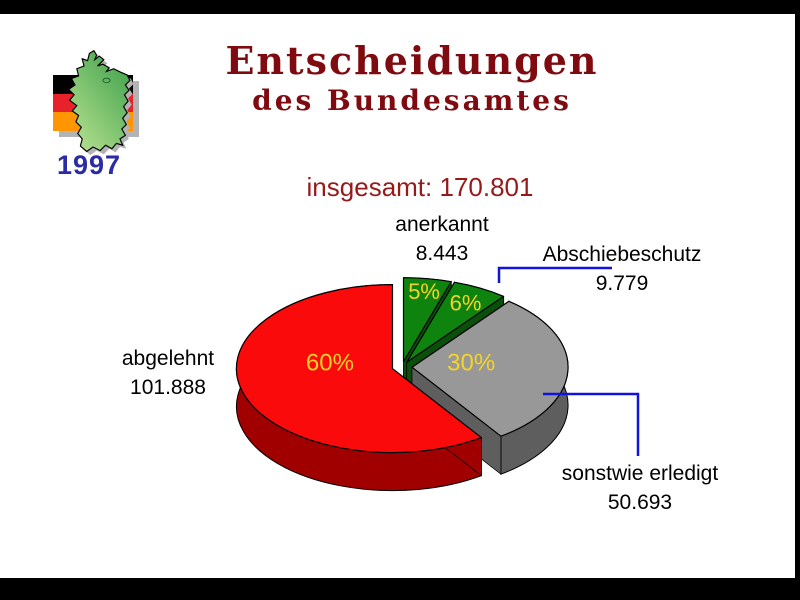 The width and height of the screenshot is (800, 600). Describe the element at coordinates (471, 363) in the screenshot. I see `pie-pct-label-sonstwie-erledigt: 30%` at that location.